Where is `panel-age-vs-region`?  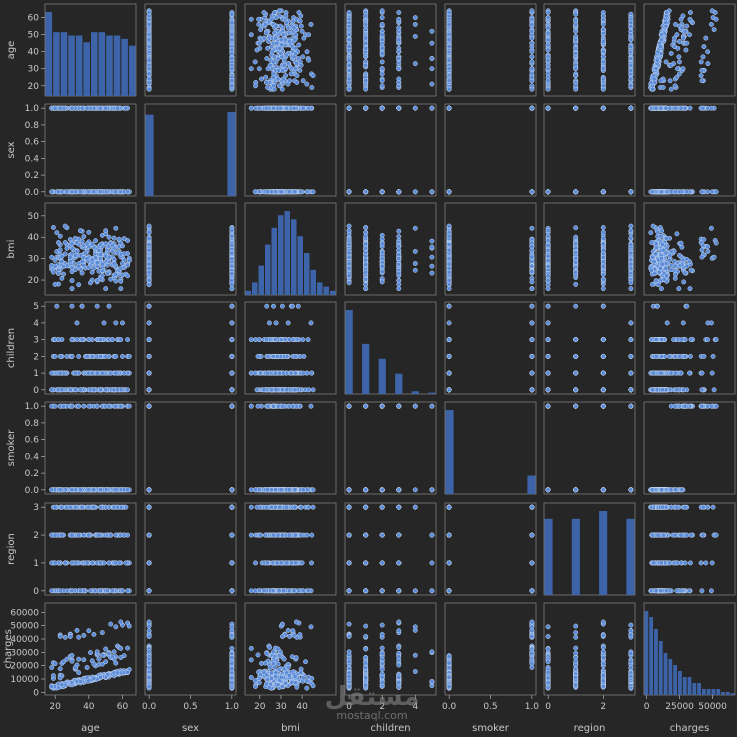
panel-age-vs-region is located at coordinates (589, 50).